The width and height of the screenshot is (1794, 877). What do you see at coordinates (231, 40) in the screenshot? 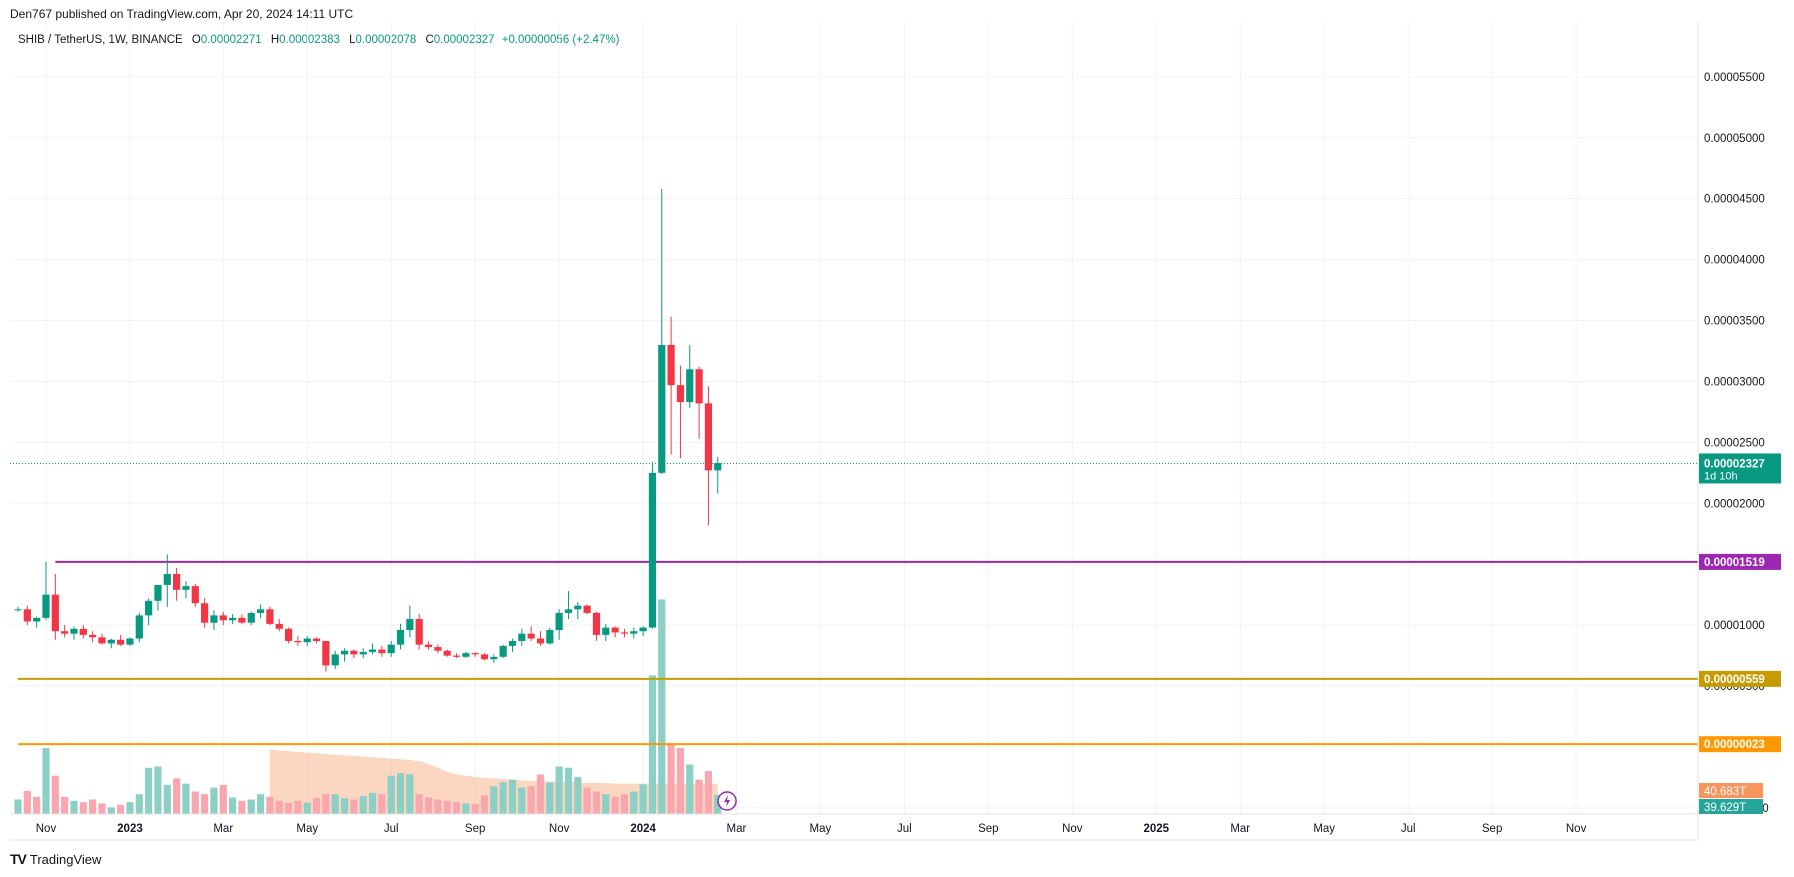
I see `open-value: 0.00002271` at bounding box center [231, 40].